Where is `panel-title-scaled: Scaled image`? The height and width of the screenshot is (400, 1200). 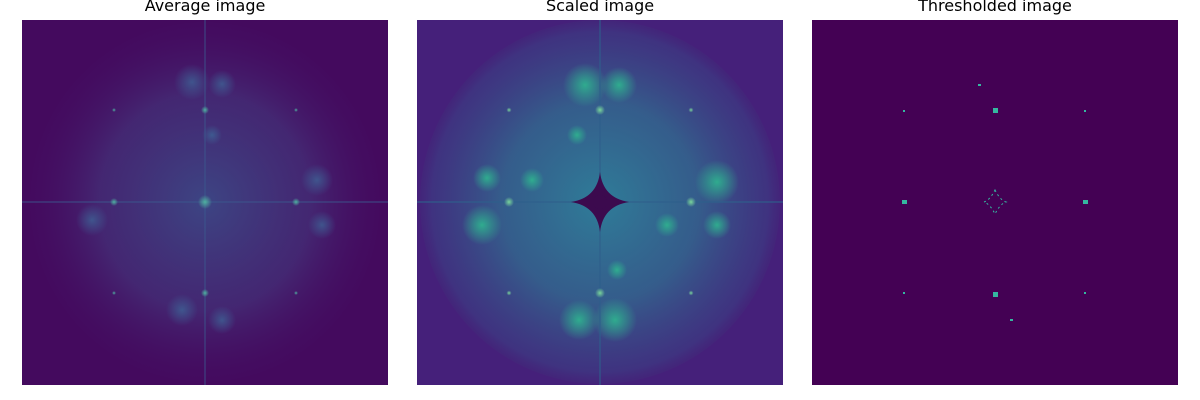
panel-title-scaled: Scaled image is located at coordinates (600, 7).